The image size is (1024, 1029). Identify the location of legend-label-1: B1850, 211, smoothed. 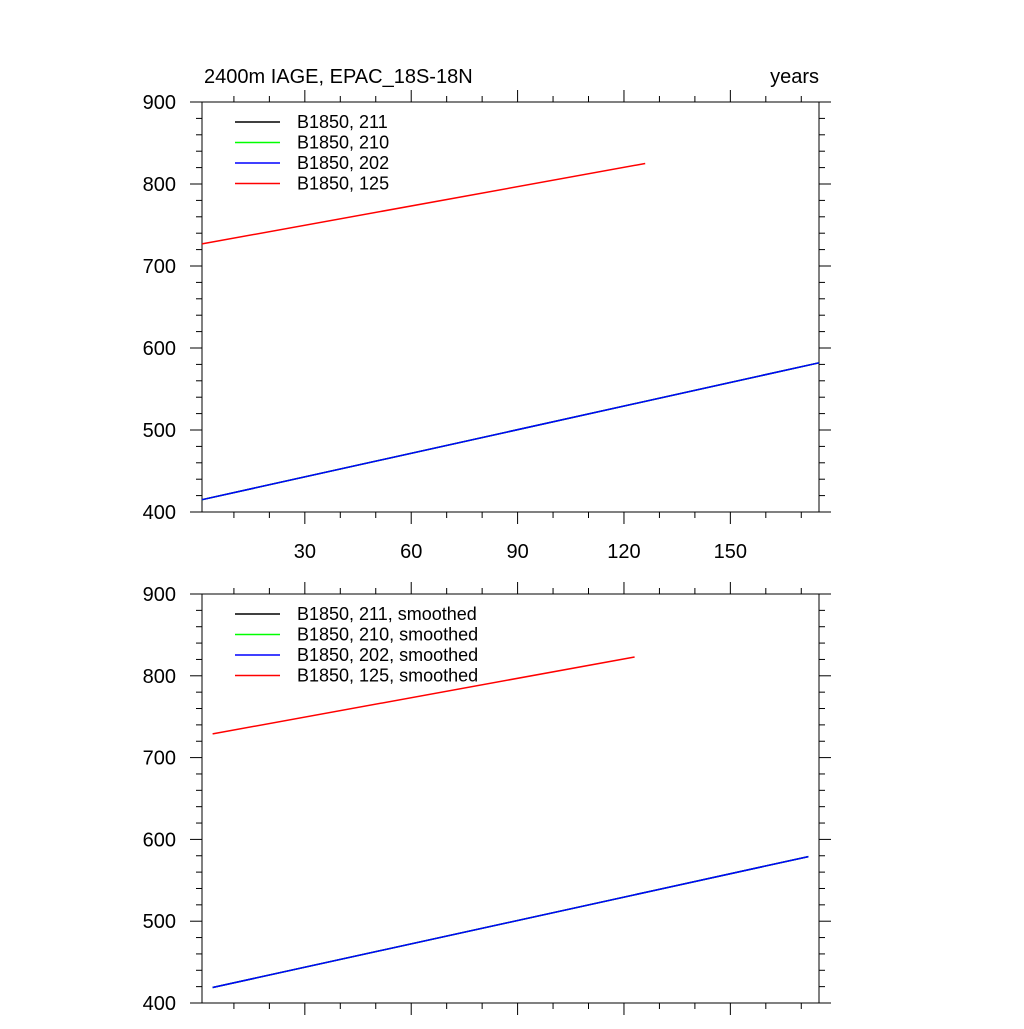
(387, 614).